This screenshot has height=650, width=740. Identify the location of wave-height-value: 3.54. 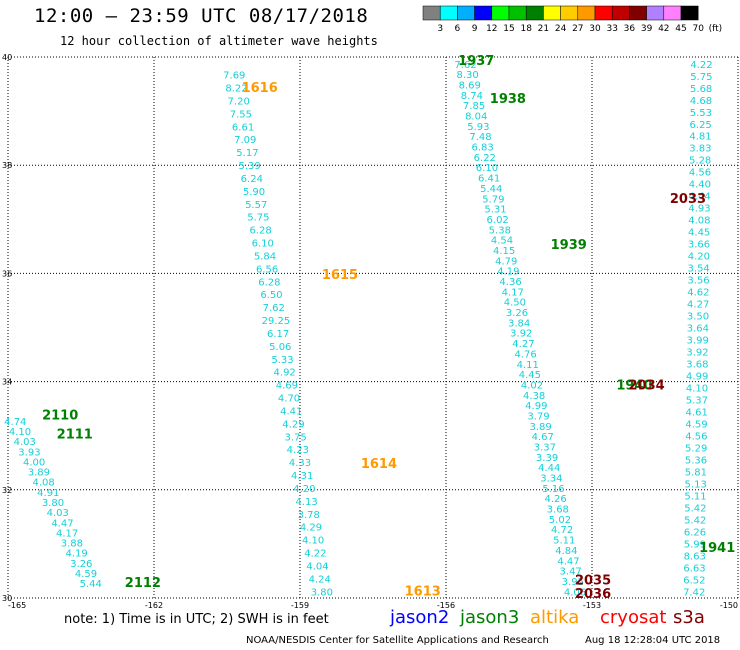
(699, 269).